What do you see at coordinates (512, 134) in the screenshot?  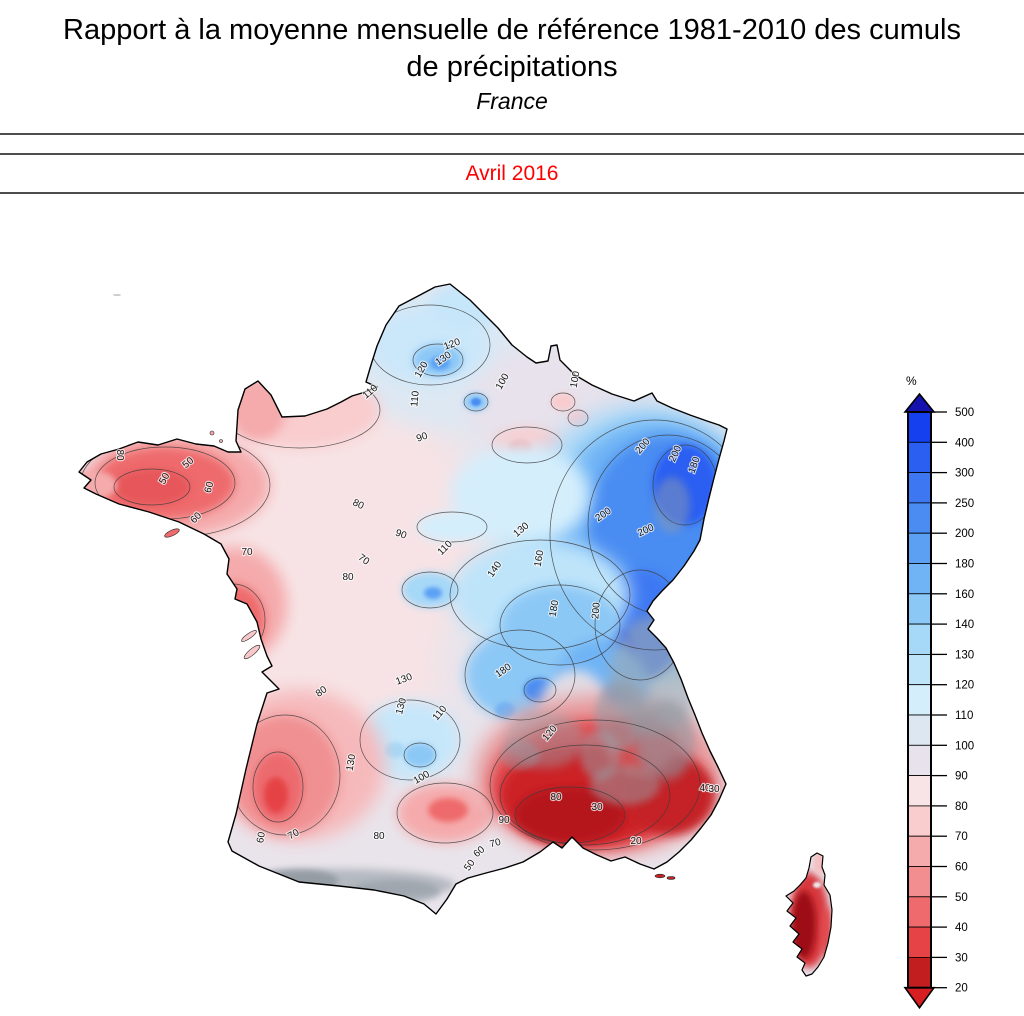 I see `separator-line-top` at bounding box center [512, 134].